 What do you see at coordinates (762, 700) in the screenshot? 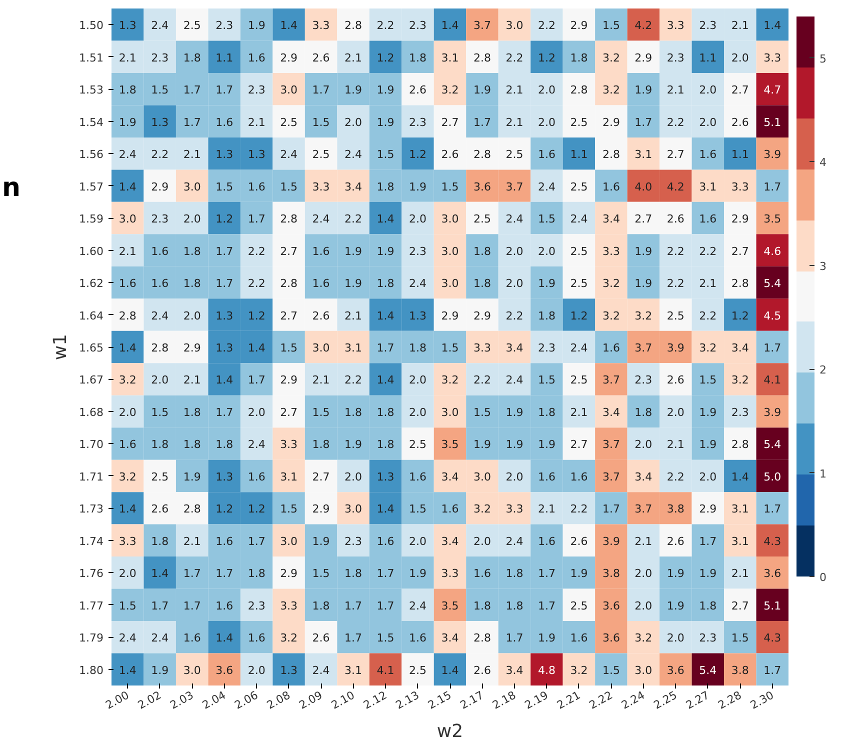
I see `x-tick-label: 2.30` at bounding box center [762, 700].